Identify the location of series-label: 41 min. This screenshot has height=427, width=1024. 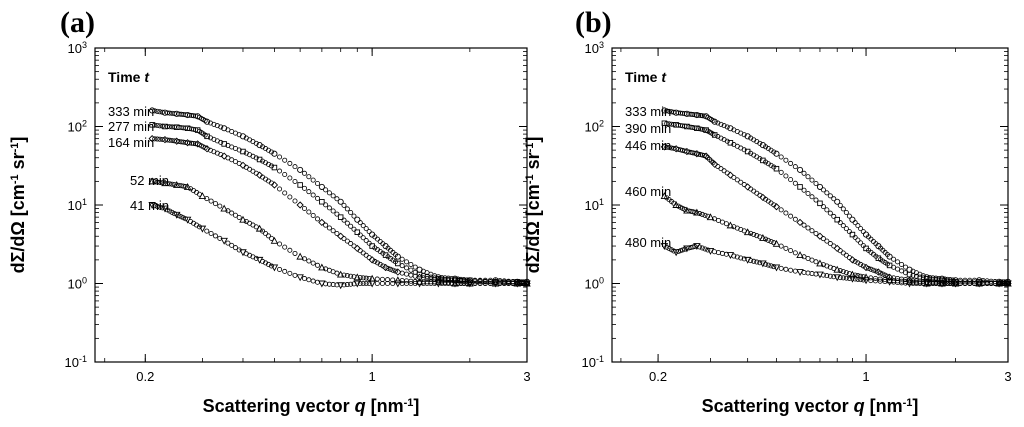
(149, 205).